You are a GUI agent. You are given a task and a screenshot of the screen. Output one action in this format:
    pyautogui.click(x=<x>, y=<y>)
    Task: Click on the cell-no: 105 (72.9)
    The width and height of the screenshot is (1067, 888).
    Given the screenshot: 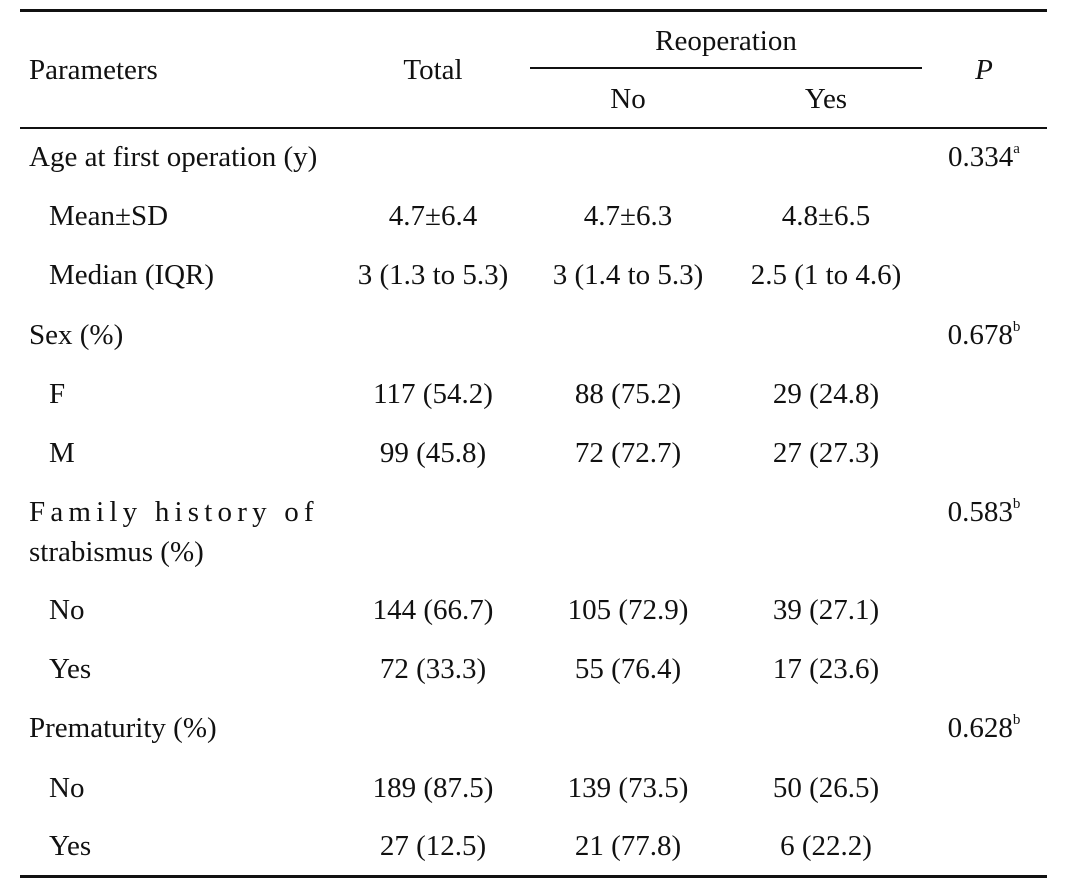 What is the action you would take?
    pyautogui.click(x=628, y=610)
    